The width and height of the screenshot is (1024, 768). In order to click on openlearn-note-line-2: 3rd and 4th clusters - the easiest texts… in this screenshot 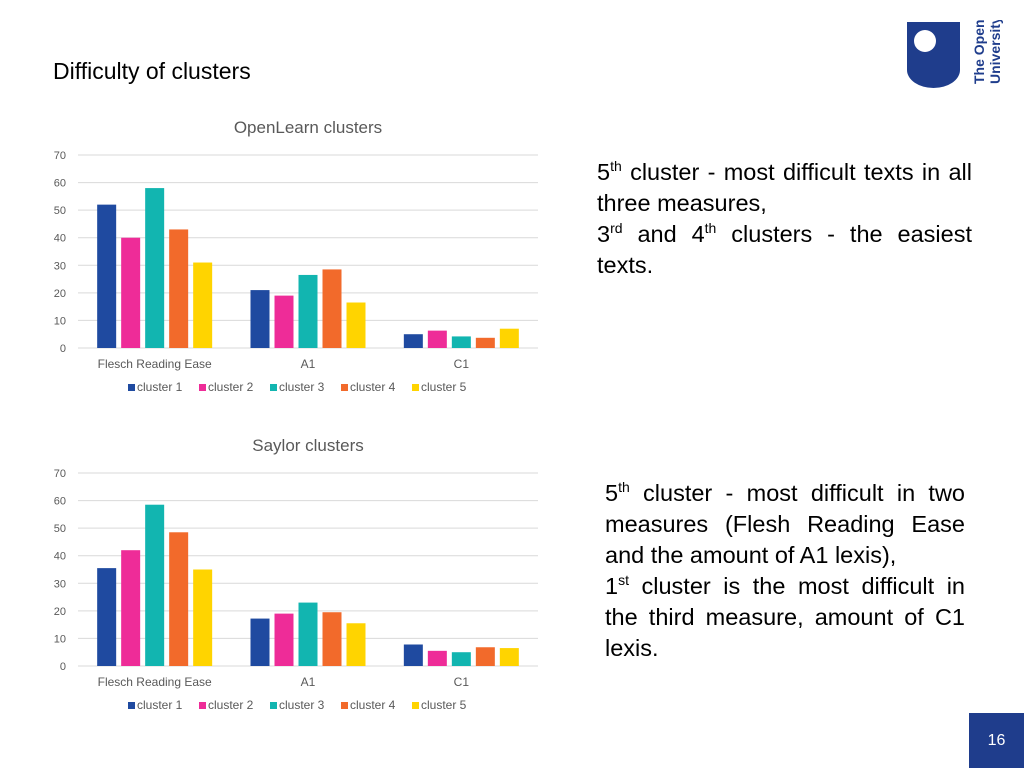, I will do `click(784, 249)`.